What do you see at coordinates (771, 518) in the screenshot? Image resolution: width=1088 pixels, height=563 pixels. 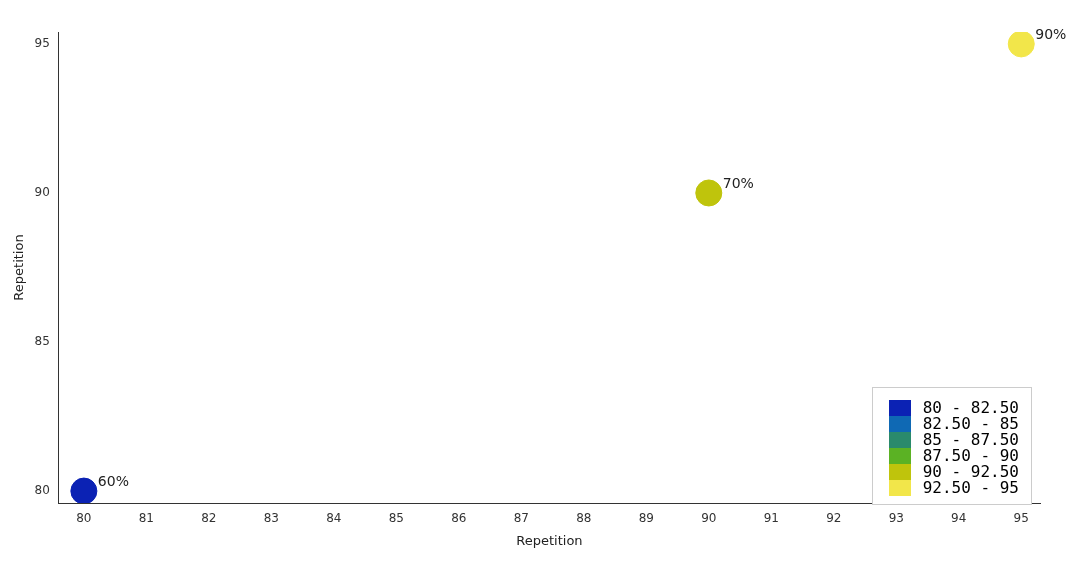 I see `x-tick-label: 91` at bounding box center [771, 518].